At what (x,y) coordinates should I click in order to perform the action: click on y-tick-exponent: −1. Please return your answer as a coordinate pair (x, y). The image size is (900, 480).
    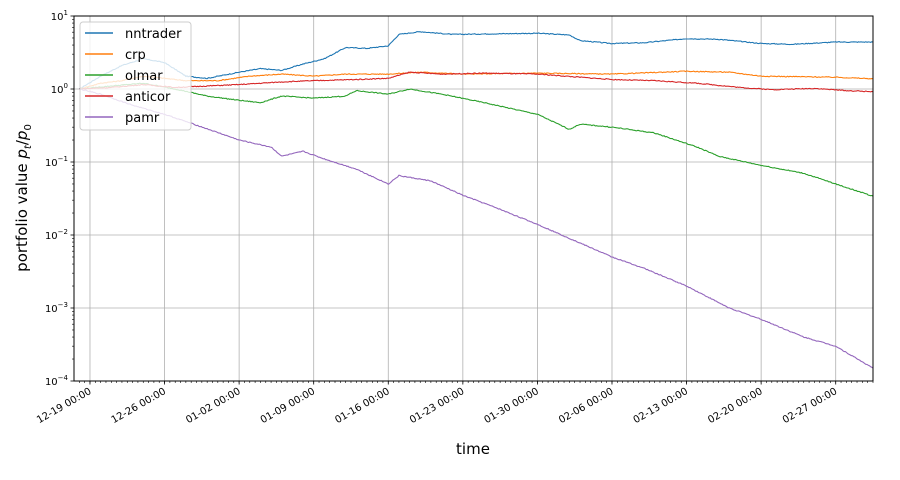
    Looking at the image, I should click on (63, 159).